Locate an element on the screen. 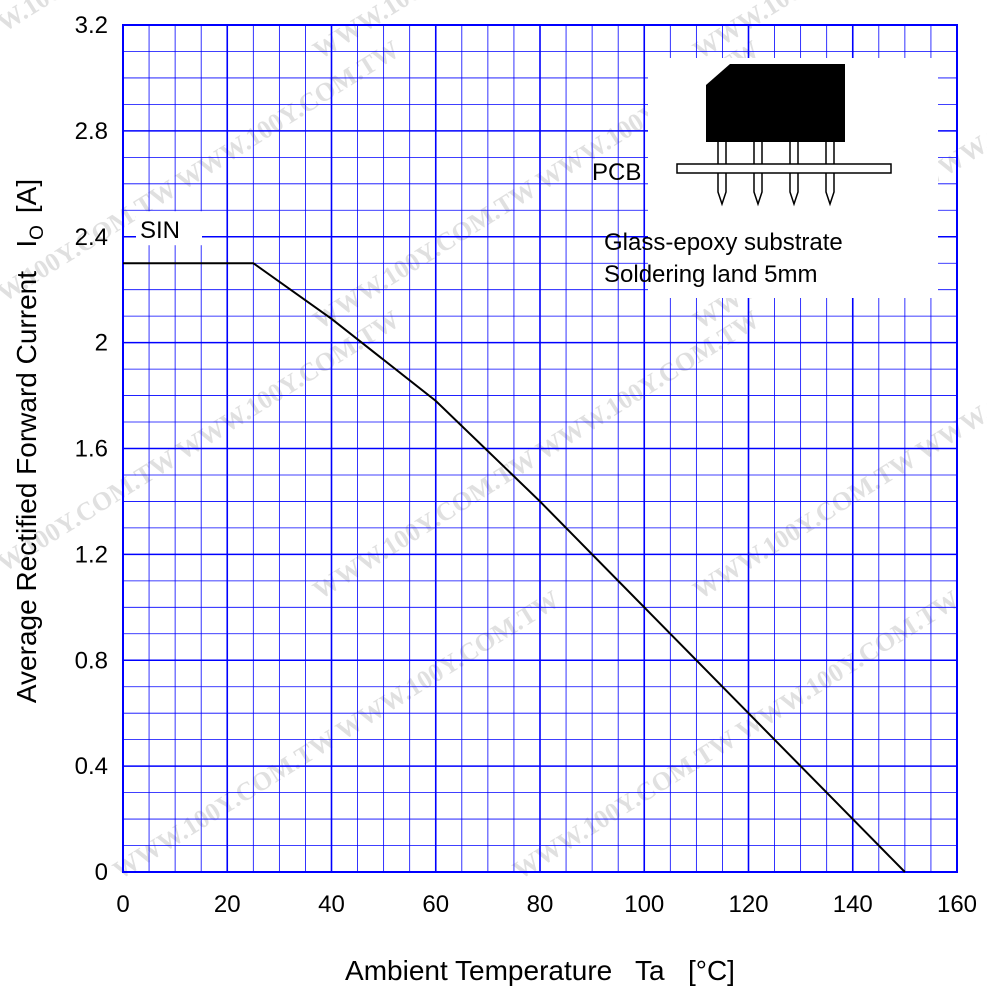 This screenshot has width=987, height=998. x-tick-labels: 0 20 40 60 80 100 120 140 160 is located at coordinates (546, 904).